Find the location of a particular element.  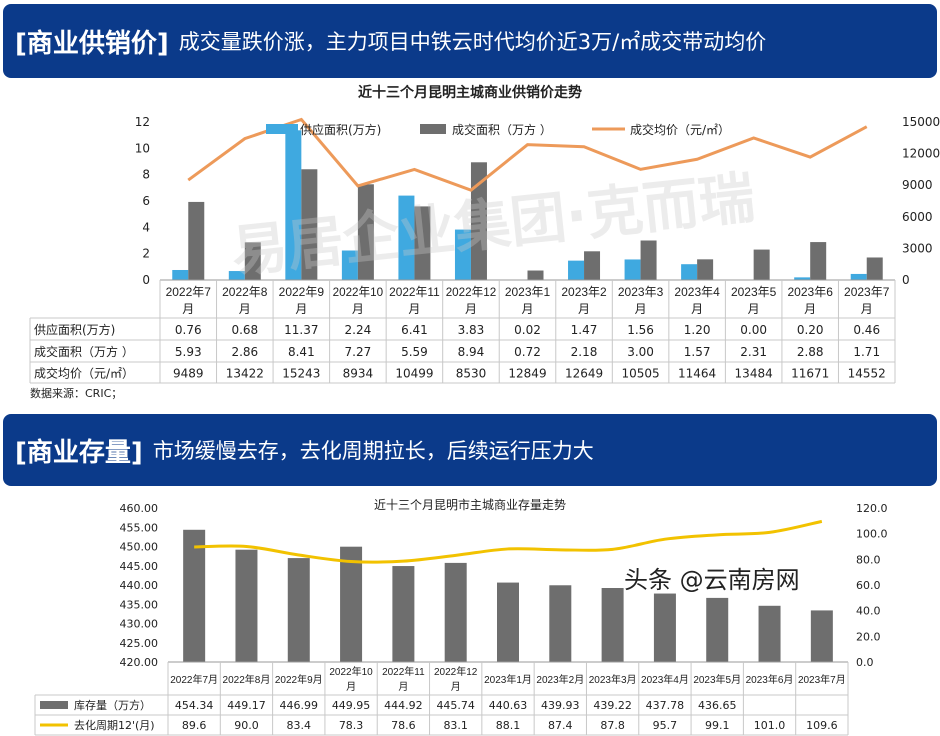

x-tick-label: 2023年1 is located at coordinates (528, 292).